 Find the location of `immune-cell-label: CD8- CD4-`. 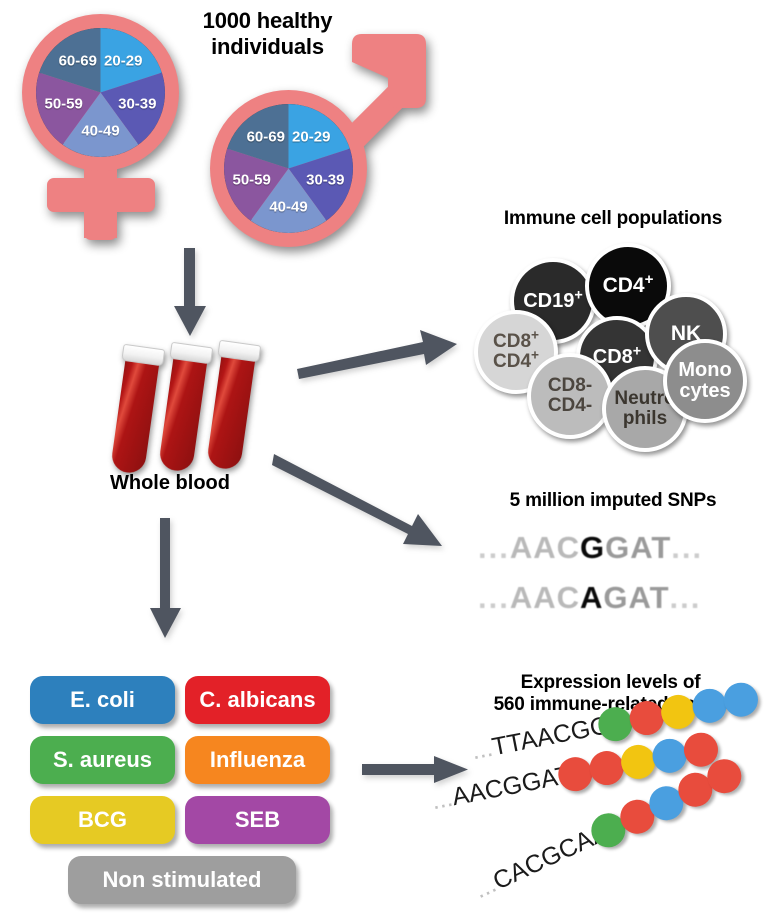

immune-cell-label: CD8- CD4- is located at coordinates (570, 395).